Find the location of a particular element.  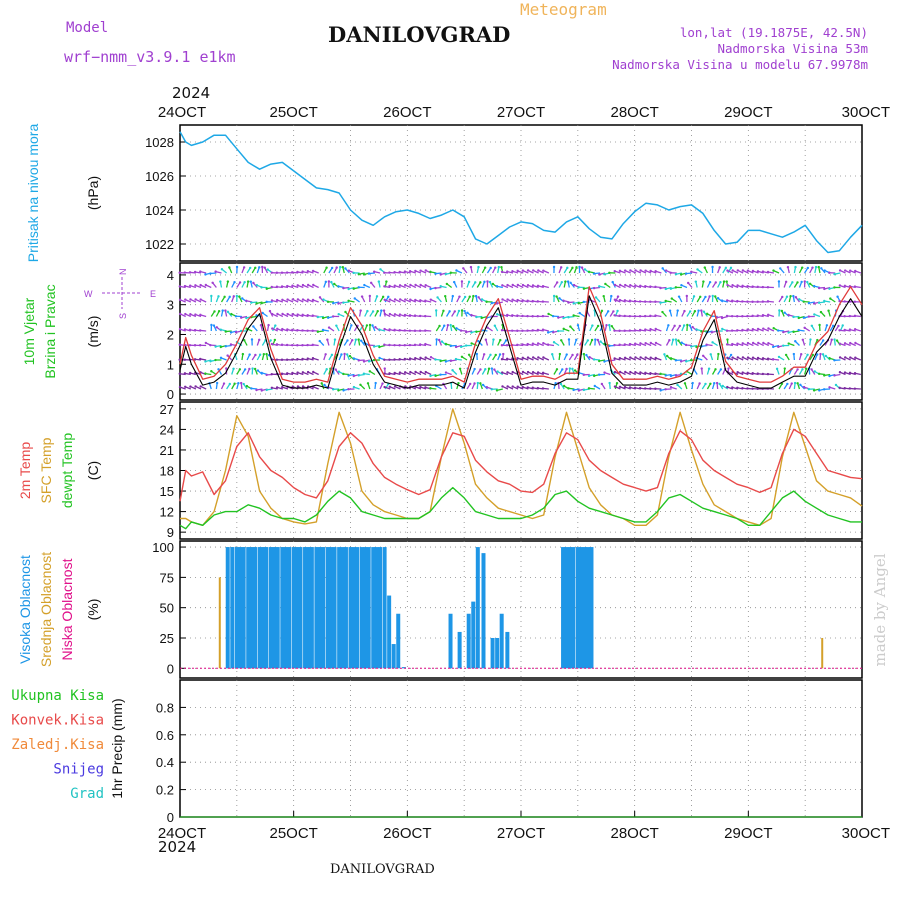

mid-cloud-bar is located at coordinates (822, 653).